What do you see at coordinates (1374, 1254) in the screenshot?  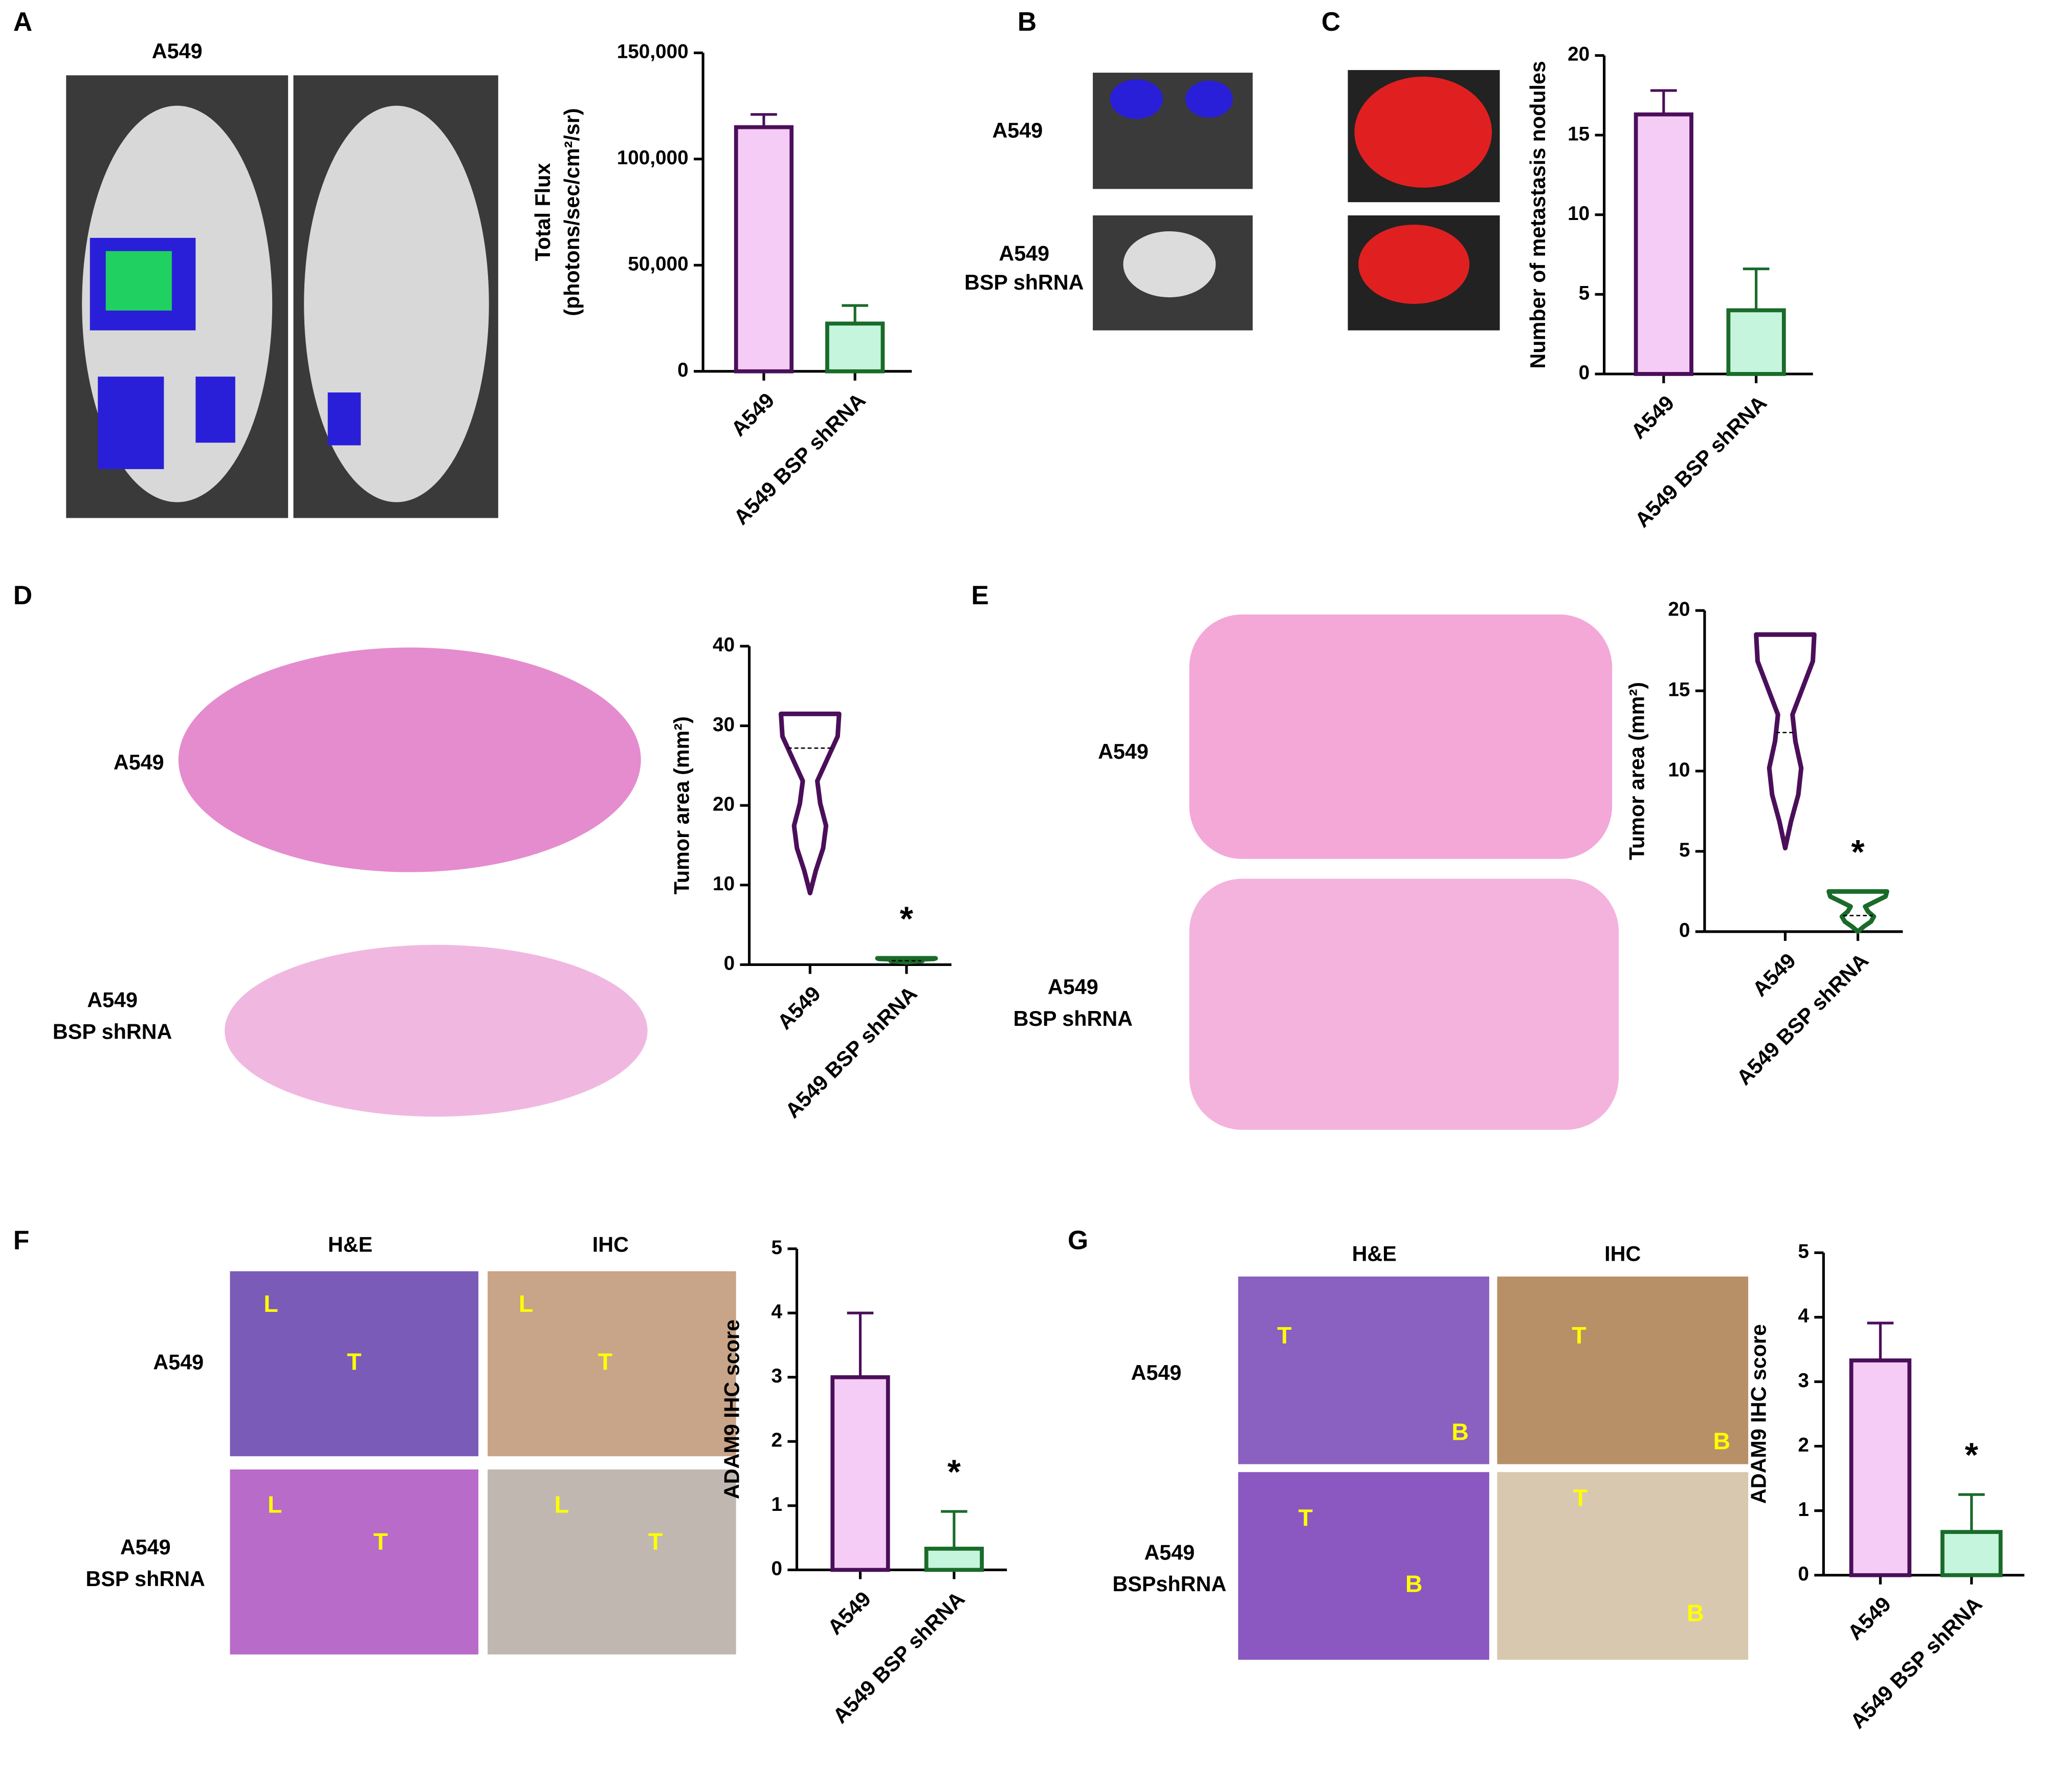 I see `image-label: H&E` at bounding box center [1374, 1254].